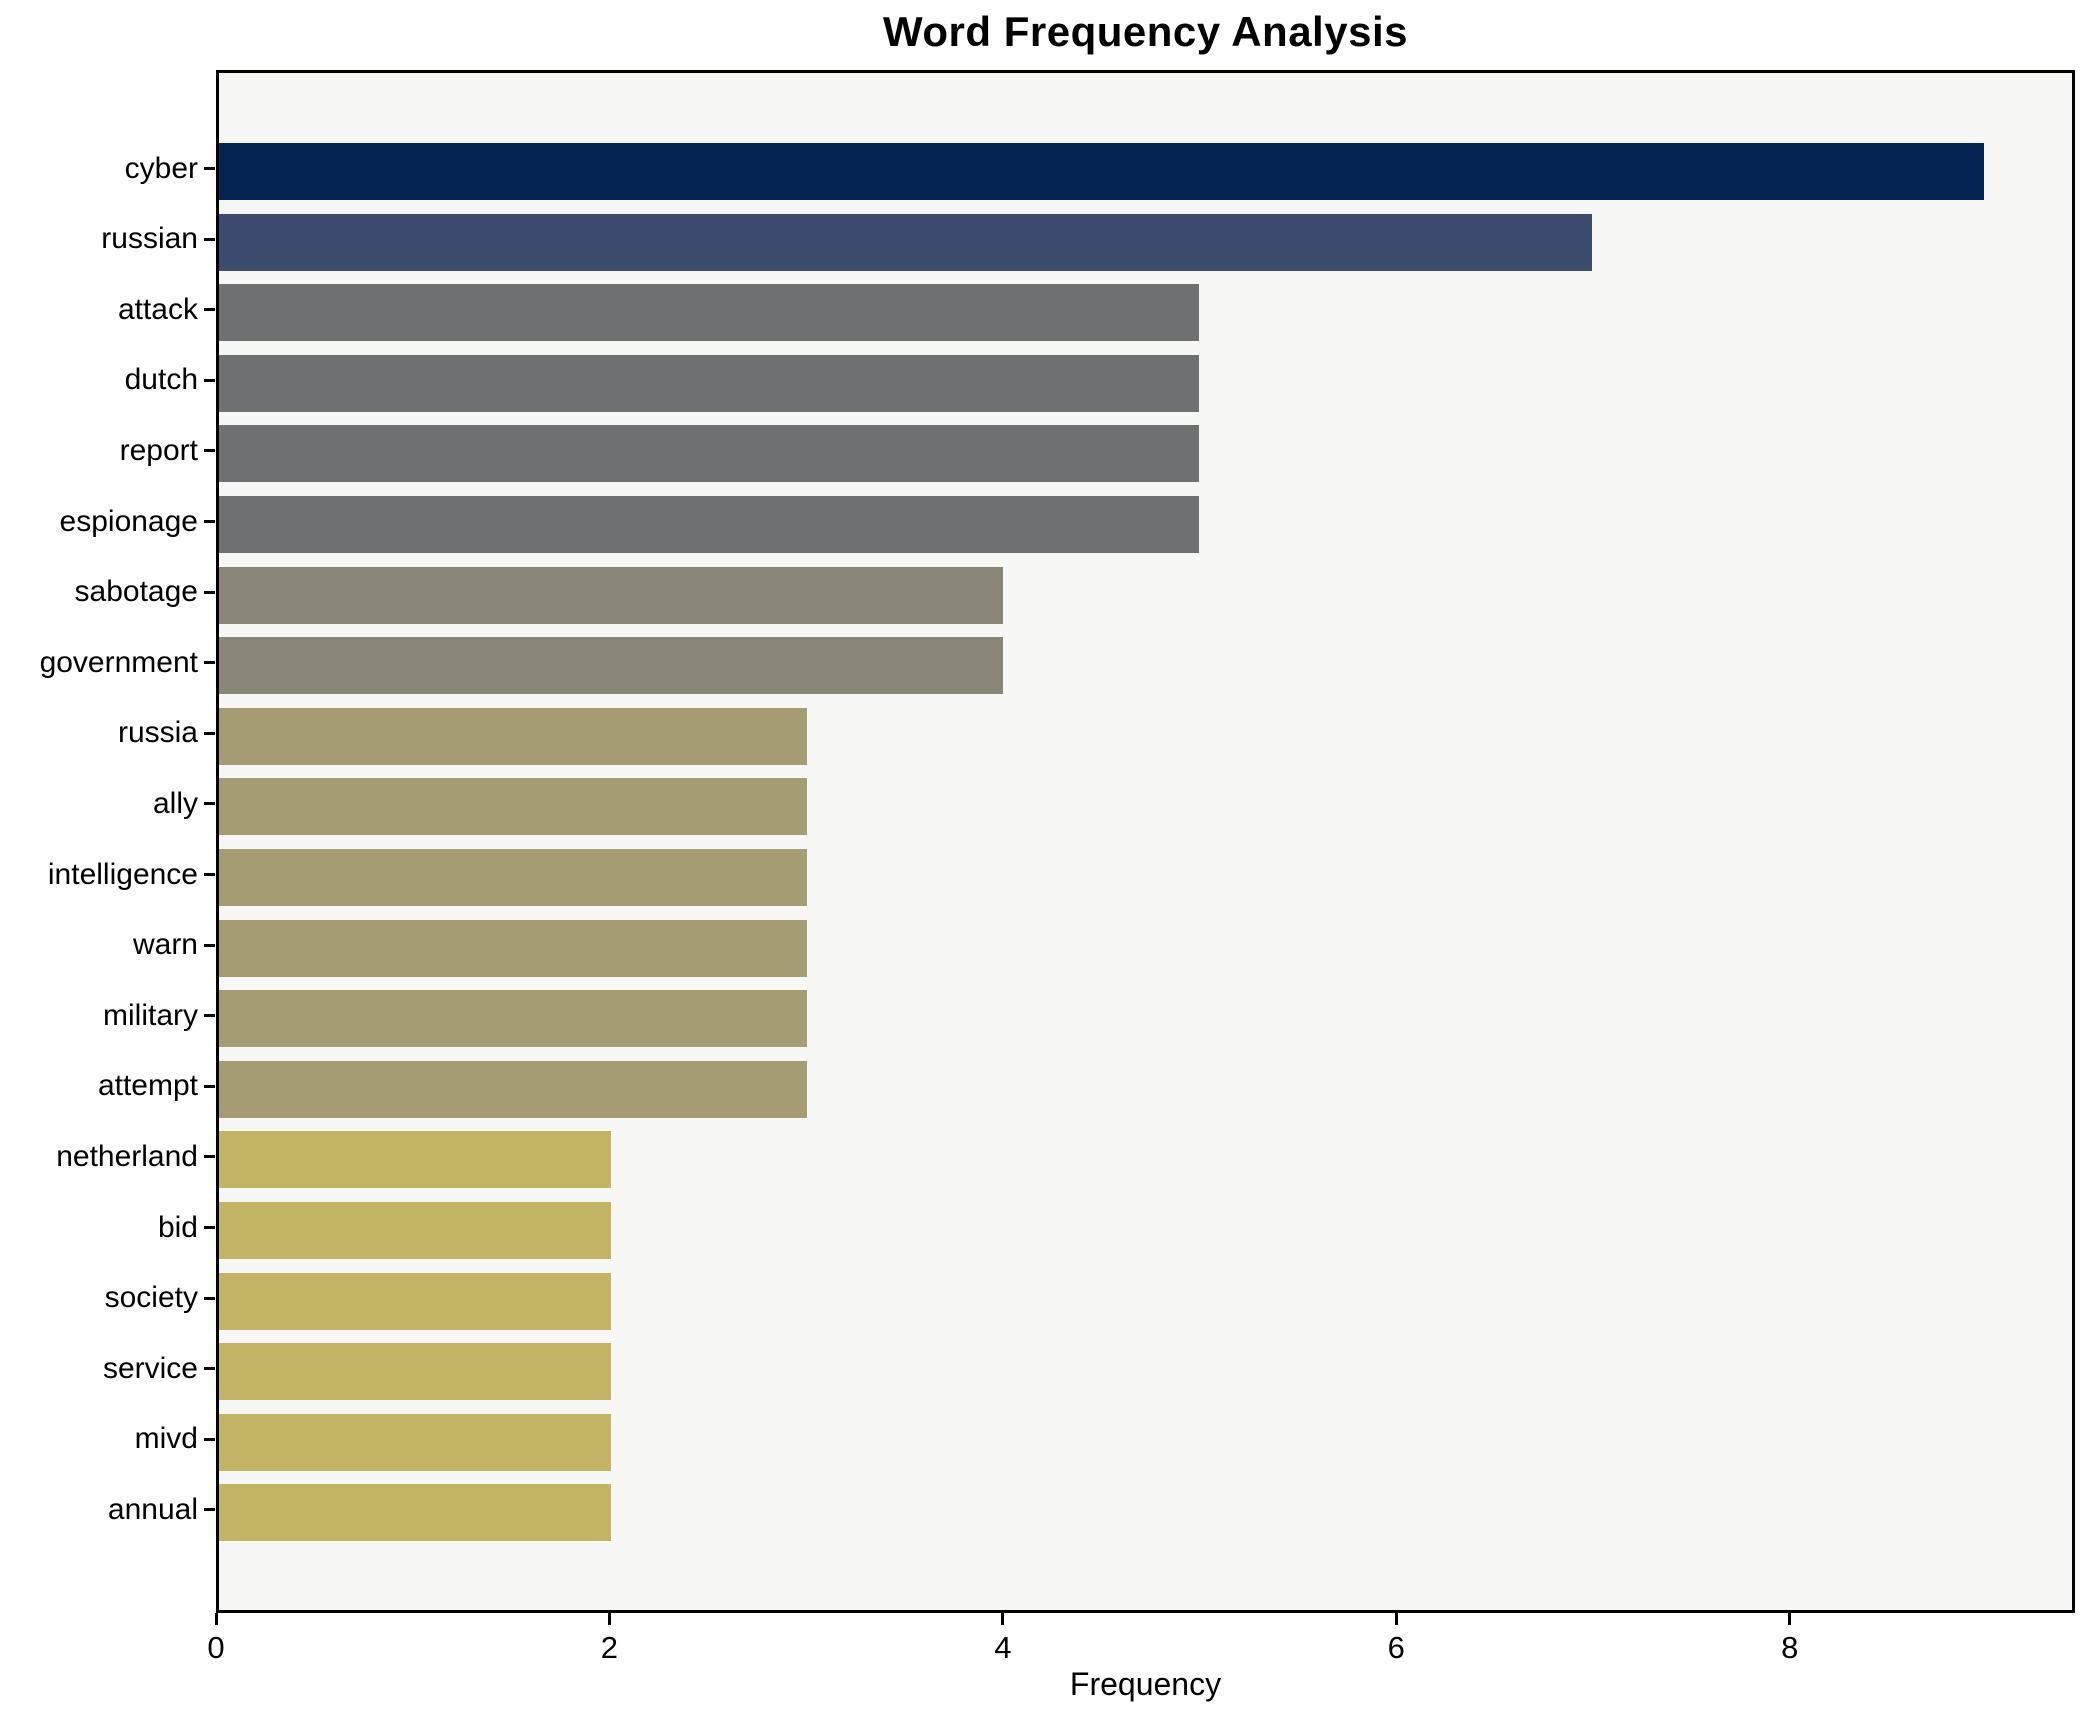 The width and height of the screenshot is (2095, 1722). What do you see at coordinates (118, 662) in the screenshot?
I see `y-tick-label-government: government` at bounding box center [118, 662].